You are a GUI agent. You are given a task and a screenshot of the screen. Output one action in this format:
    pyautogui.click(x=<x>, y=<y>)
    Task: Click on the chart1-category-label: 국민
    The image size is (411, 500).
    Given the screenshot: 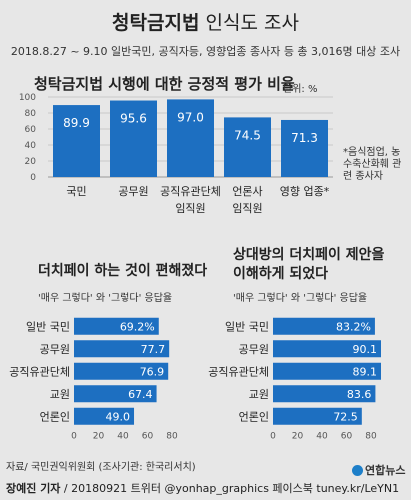 What is the action you would take?
    pyautogui.click(x=76, y=191)
    